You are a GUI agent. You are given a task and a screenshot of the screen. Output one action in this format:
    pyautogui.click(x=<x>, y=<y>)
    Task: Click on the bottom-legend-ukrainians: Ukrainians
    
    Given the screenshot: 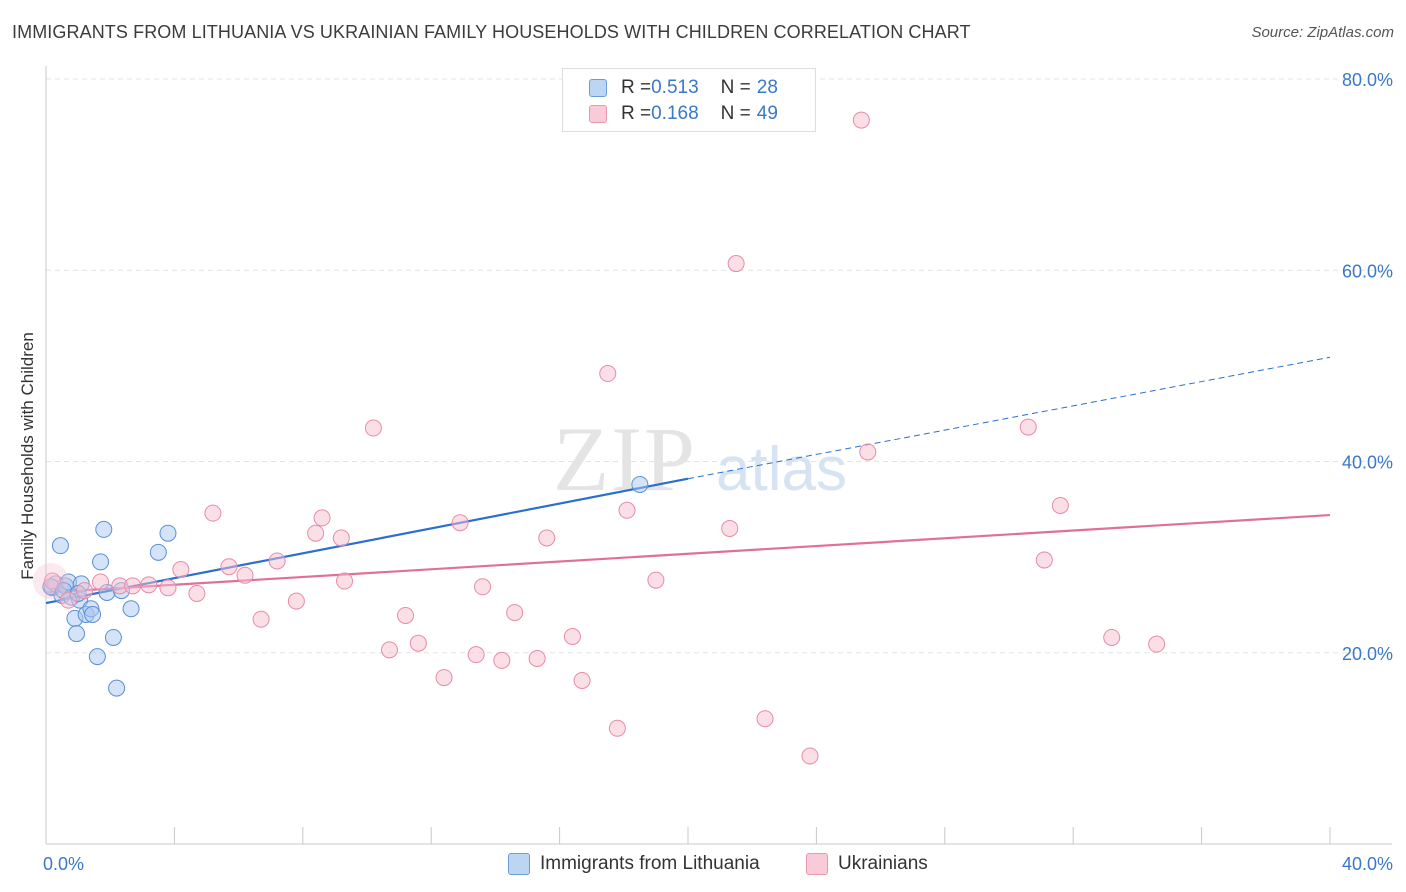 What is the action you would take?
    pyautogui.click(x=867, y=864)
    